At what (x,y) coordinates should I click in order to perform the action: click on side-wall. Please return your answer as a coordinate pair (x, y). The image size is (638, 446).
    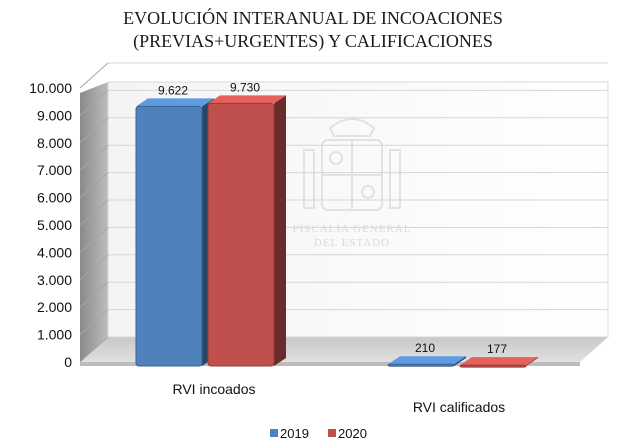
    Looking at the image, I should click on (94, 222).